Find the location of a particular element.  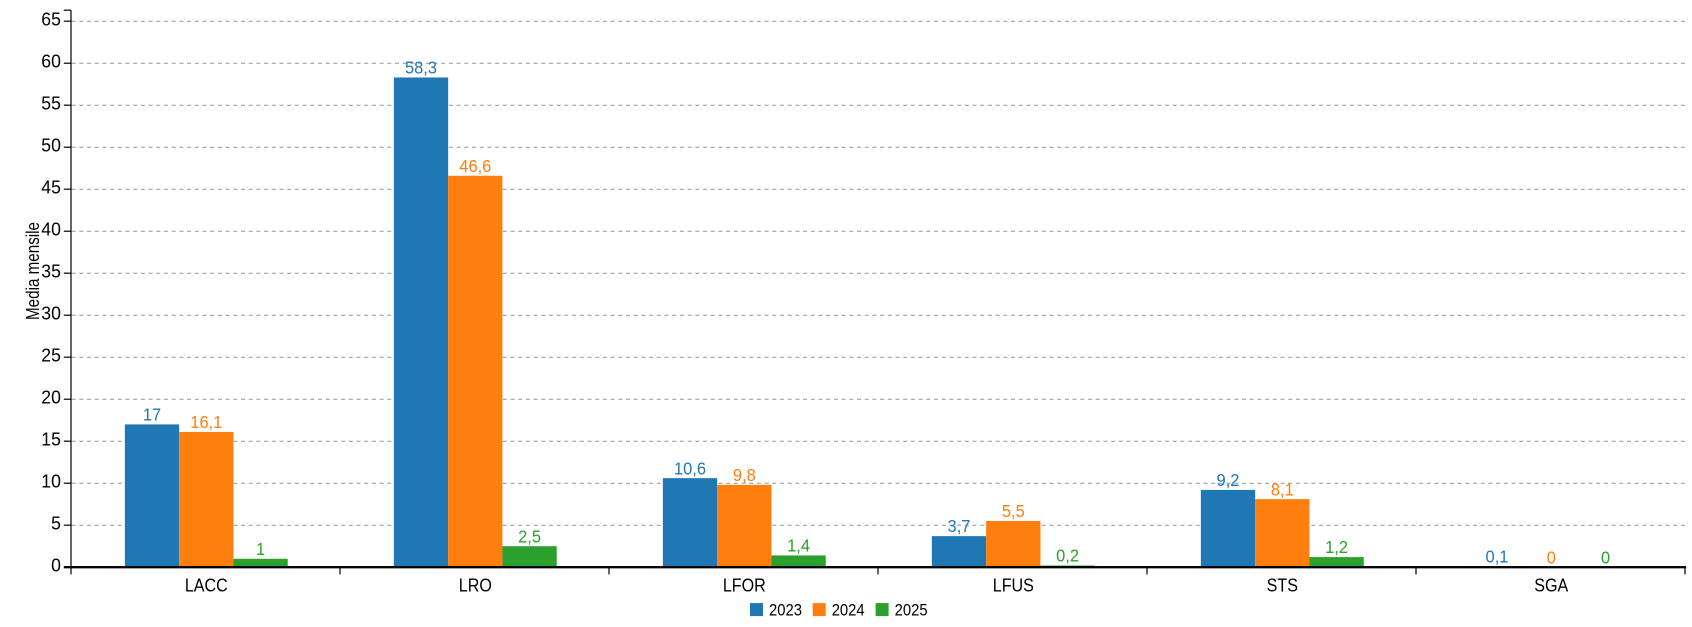

svg-text: STS is located at coordinates (1282, 584).